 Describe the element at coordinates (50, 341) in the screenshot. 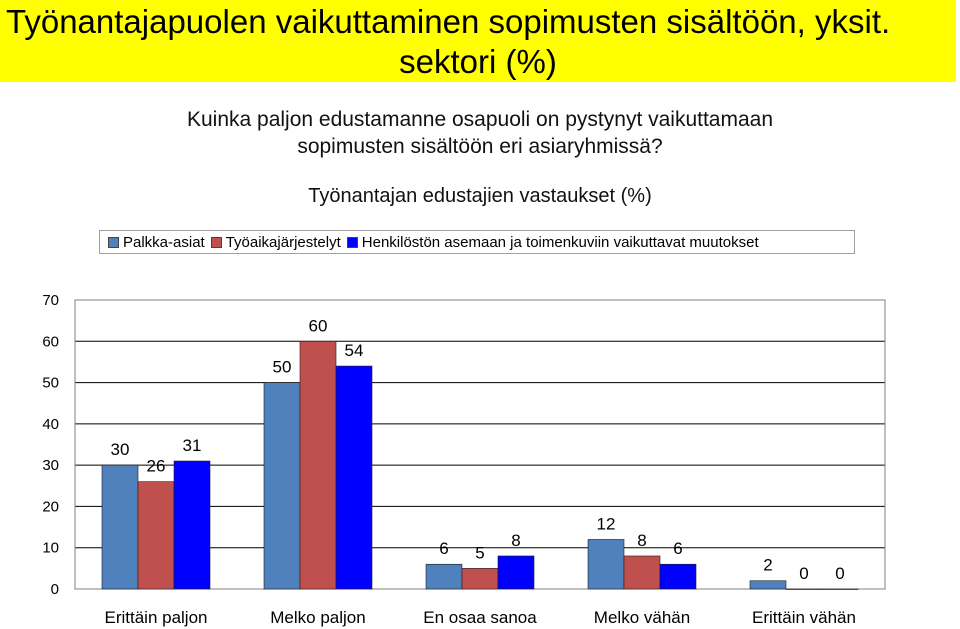

I see `y-tick-label-6: 60` at that location.